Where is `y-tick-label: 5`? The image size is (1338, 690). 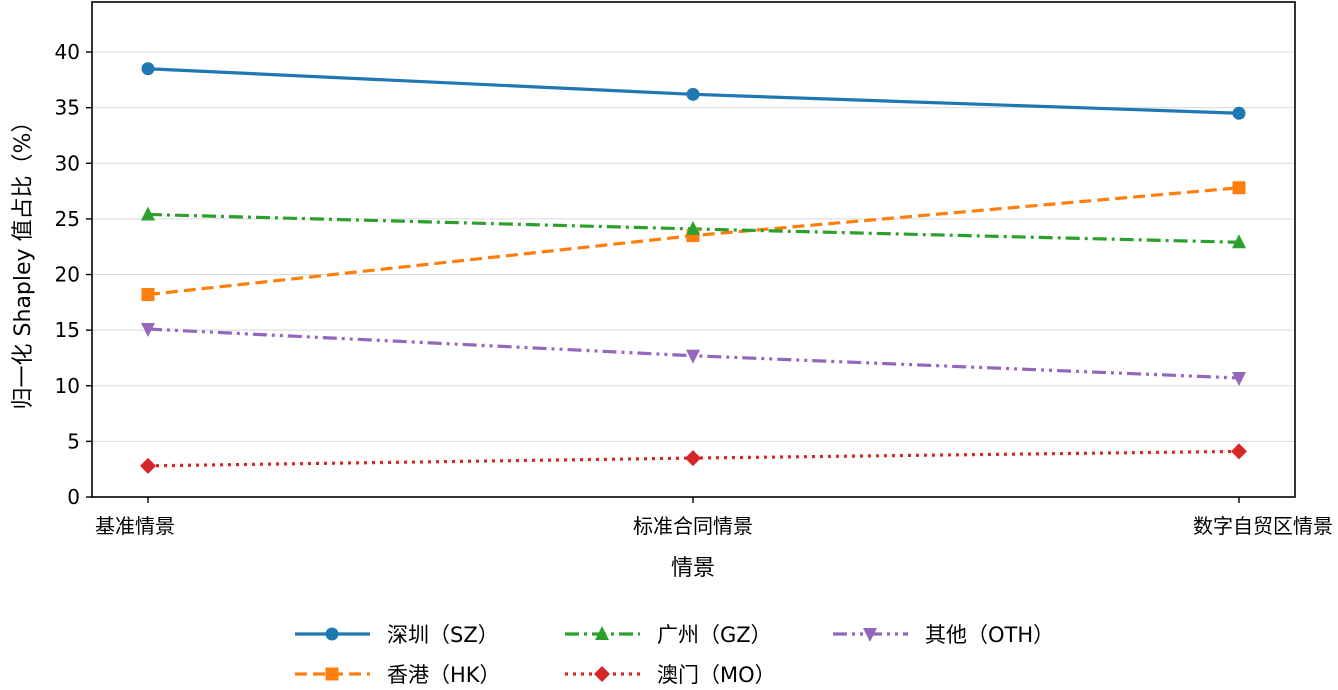 y-tick-label: 5 is located at coordinates (73, 441).